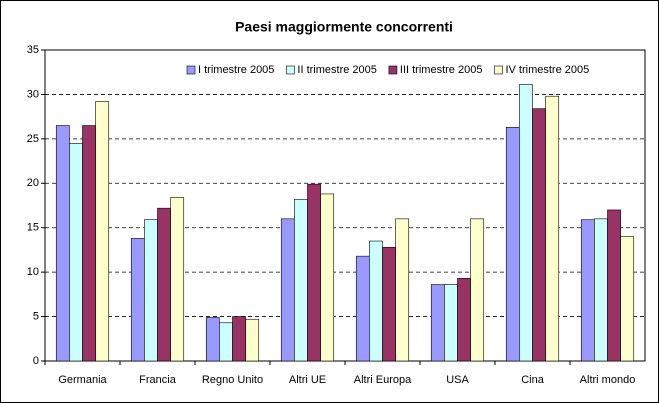  What do you see at coordinates (236, 70) in the screenshot?
I see `legend-label: I trimestre 2005` at bounding box center [236, 70].